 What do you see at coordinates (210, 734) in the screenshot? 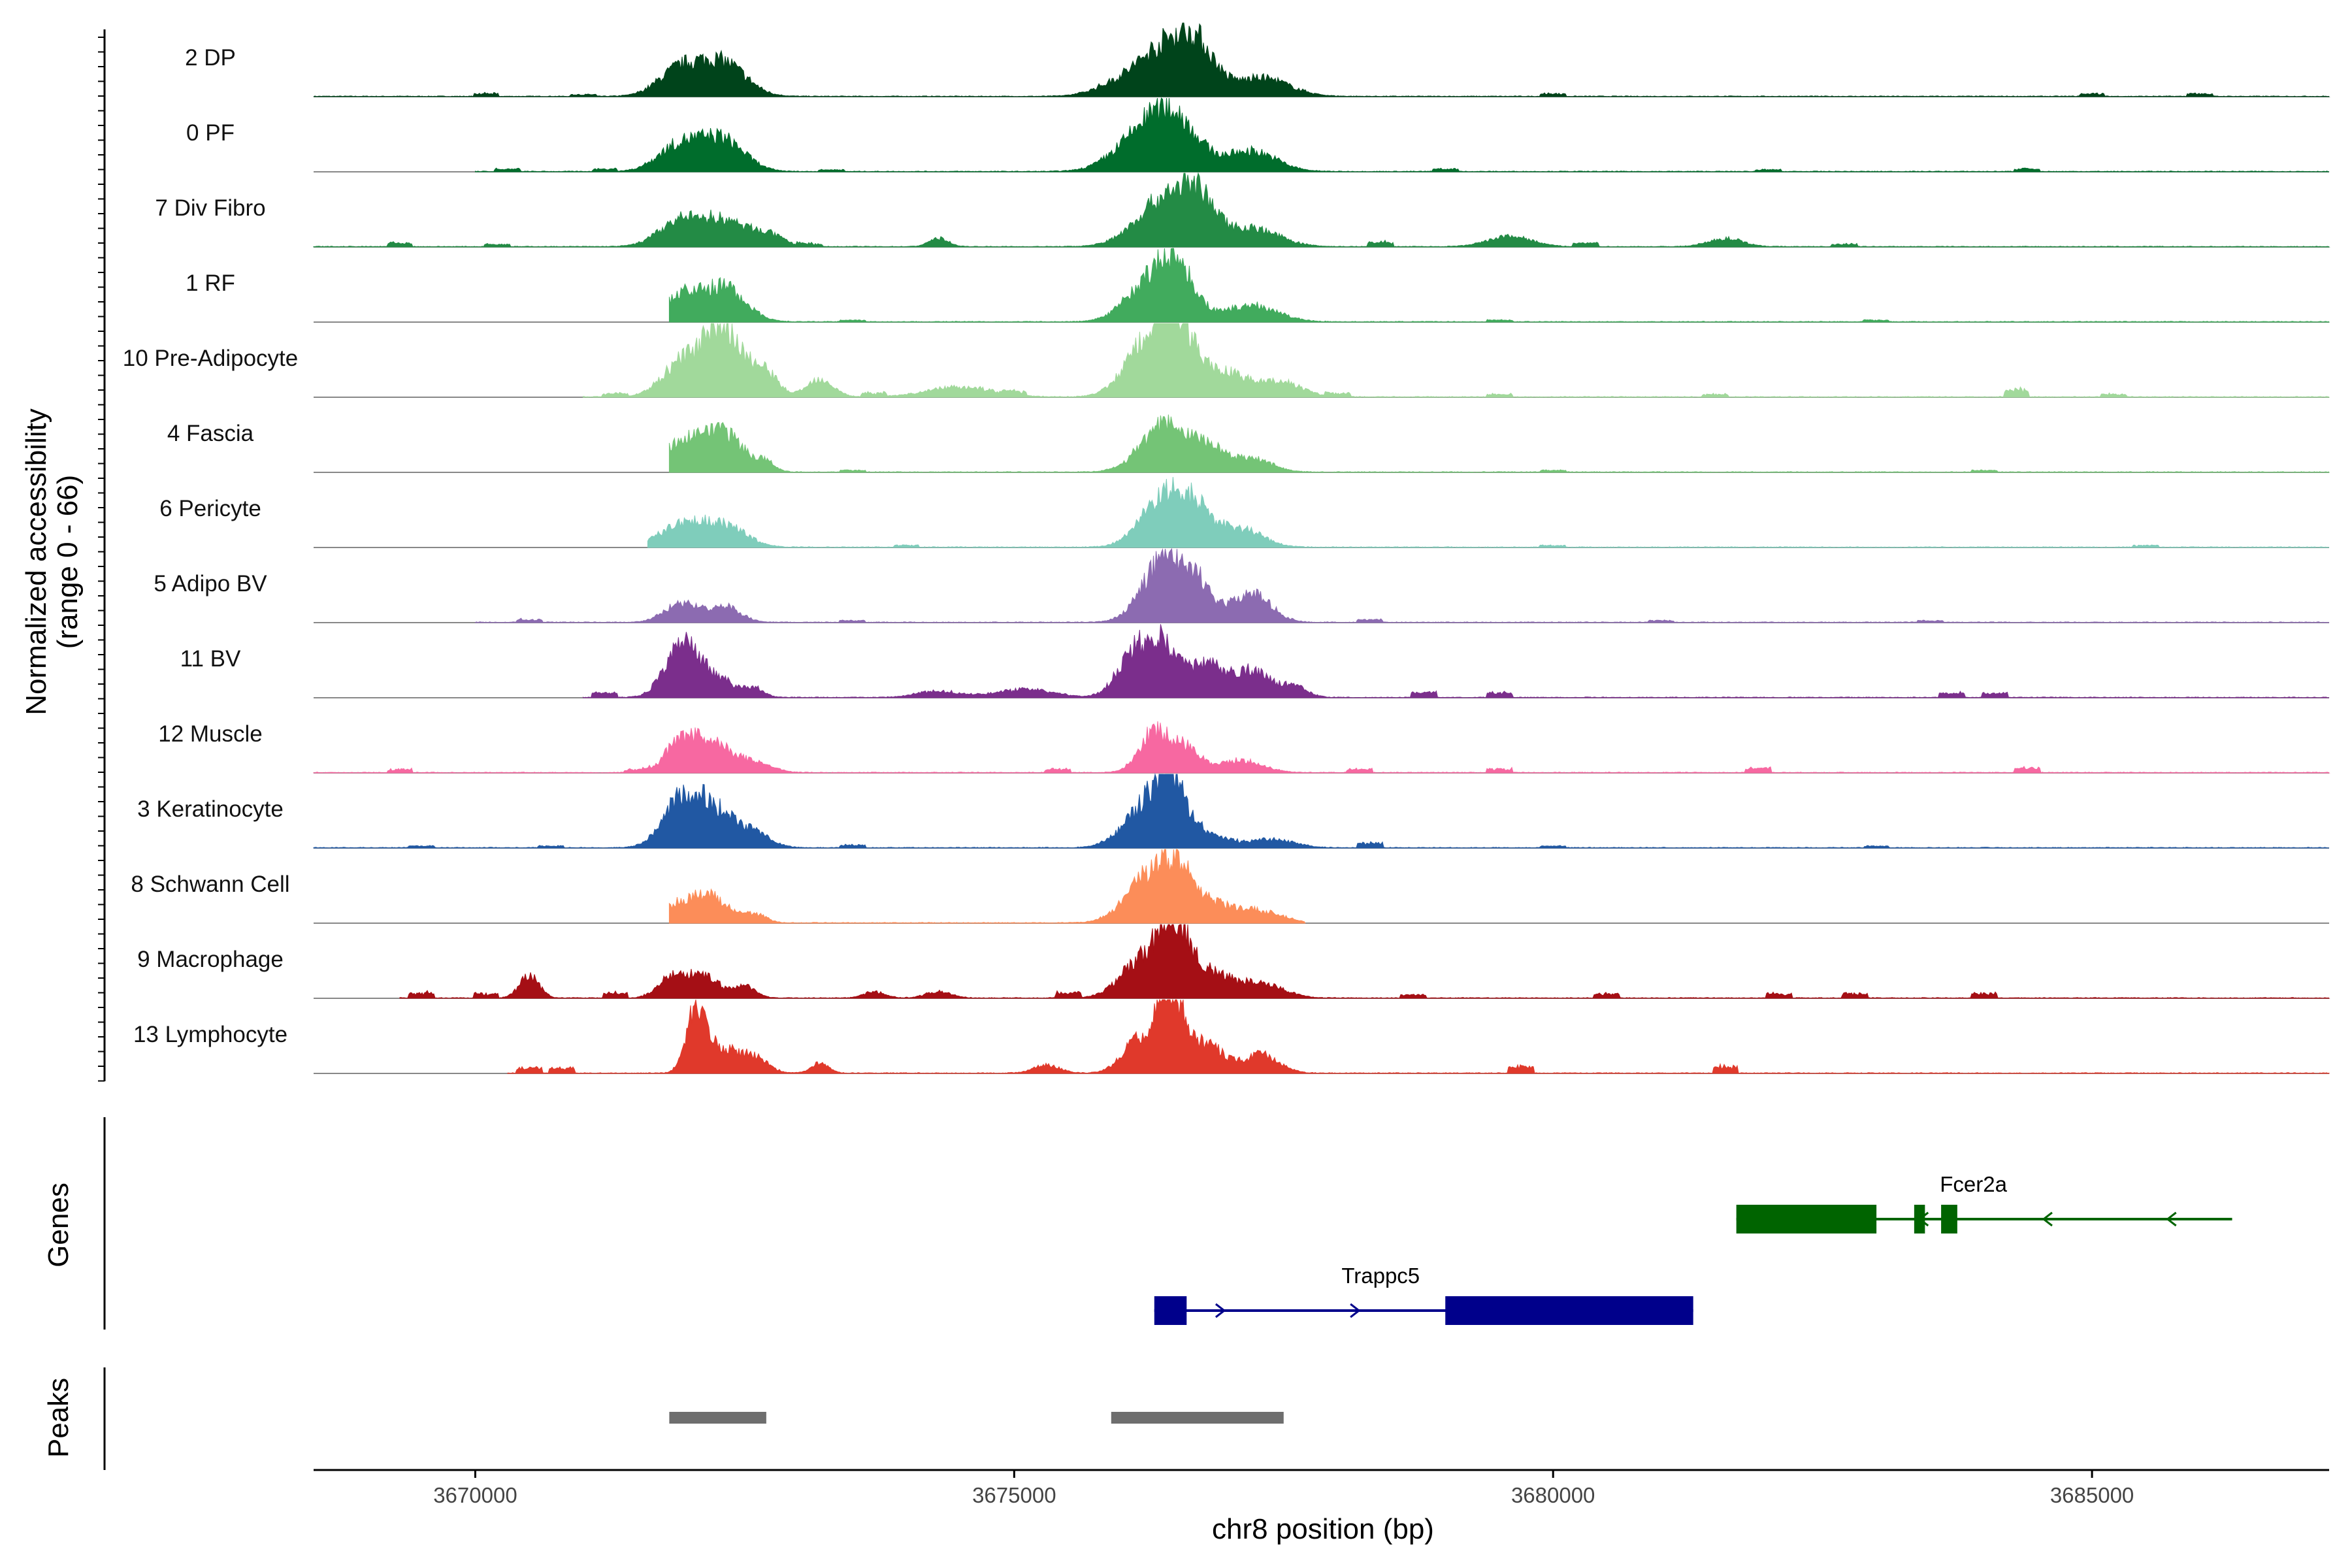
I see `track-label: 12 Muscle` at bounding box center [210, 734].